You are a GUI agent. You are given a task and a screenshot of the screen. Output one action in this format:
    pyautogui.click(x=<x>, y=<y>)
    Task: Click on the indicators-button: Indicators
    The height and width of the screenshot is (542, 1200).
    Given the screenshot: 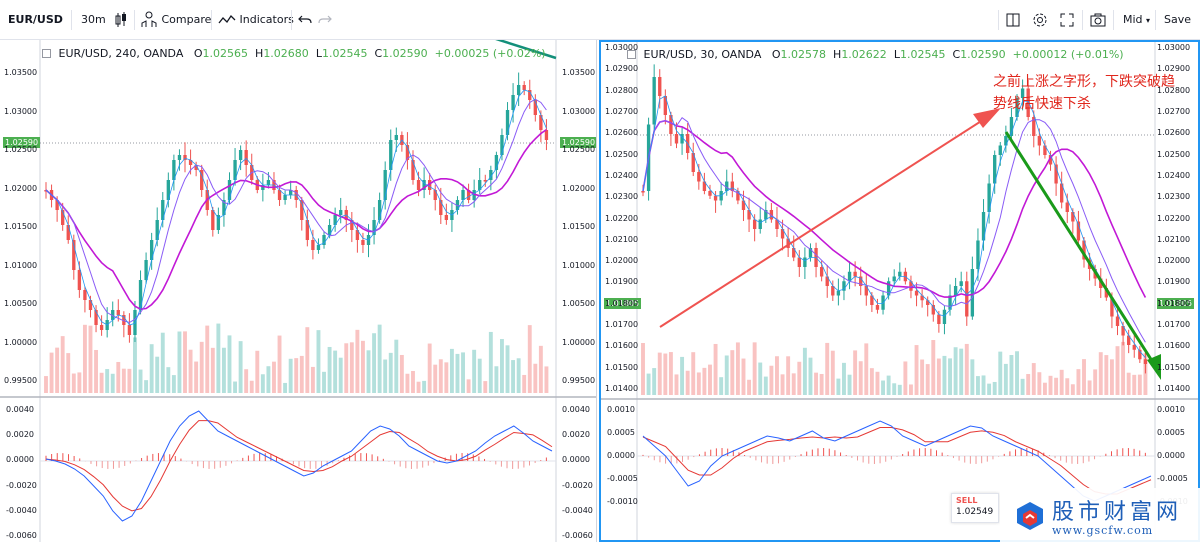 What is the action you would take?
    pyautogui.click(x=256, y=20)
    